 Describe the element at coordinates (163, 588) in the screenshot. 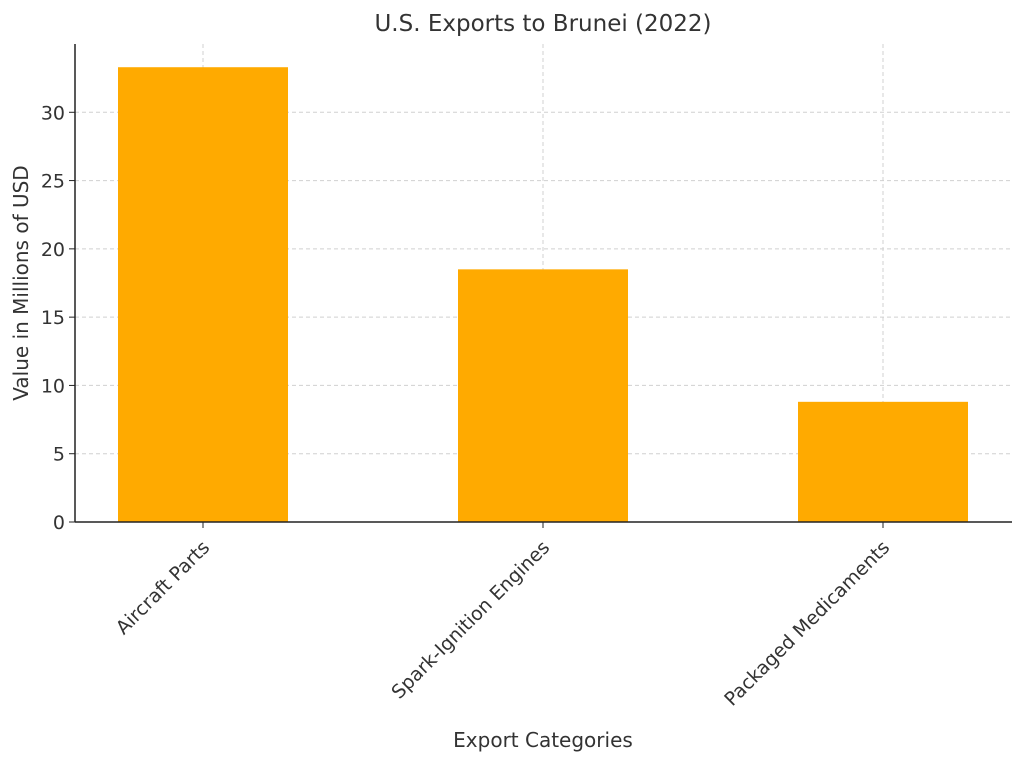

I see `x-tick-label: Aircraft Parts` at that location.